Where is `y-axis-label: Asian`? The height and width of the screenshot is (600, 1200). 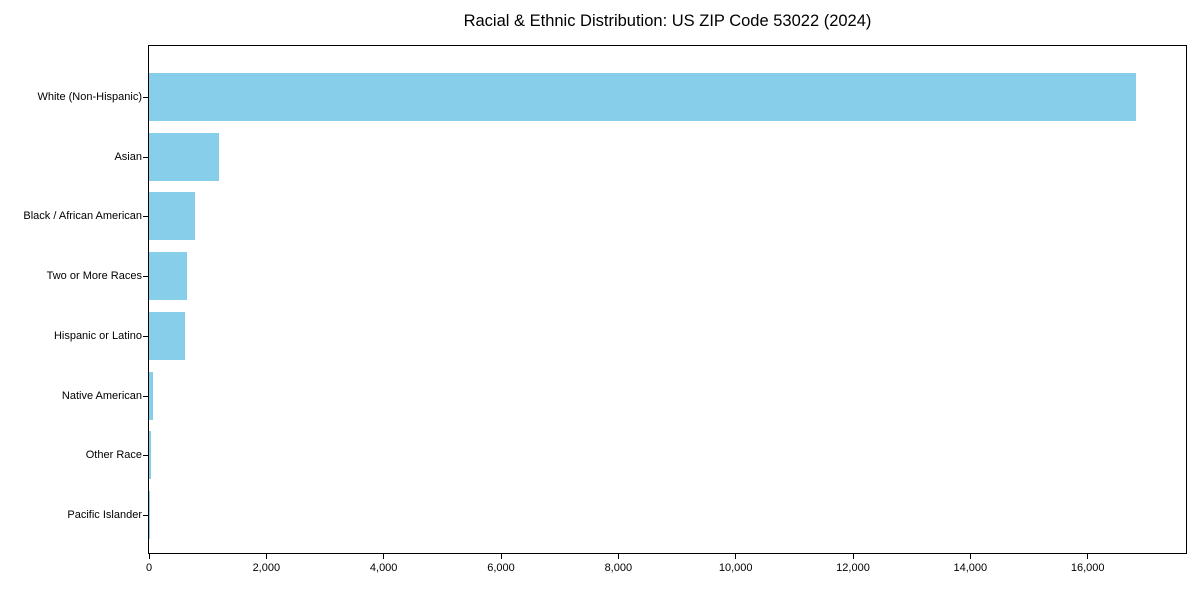
y-axis-label: Asian is located at coordinates (128, 156).